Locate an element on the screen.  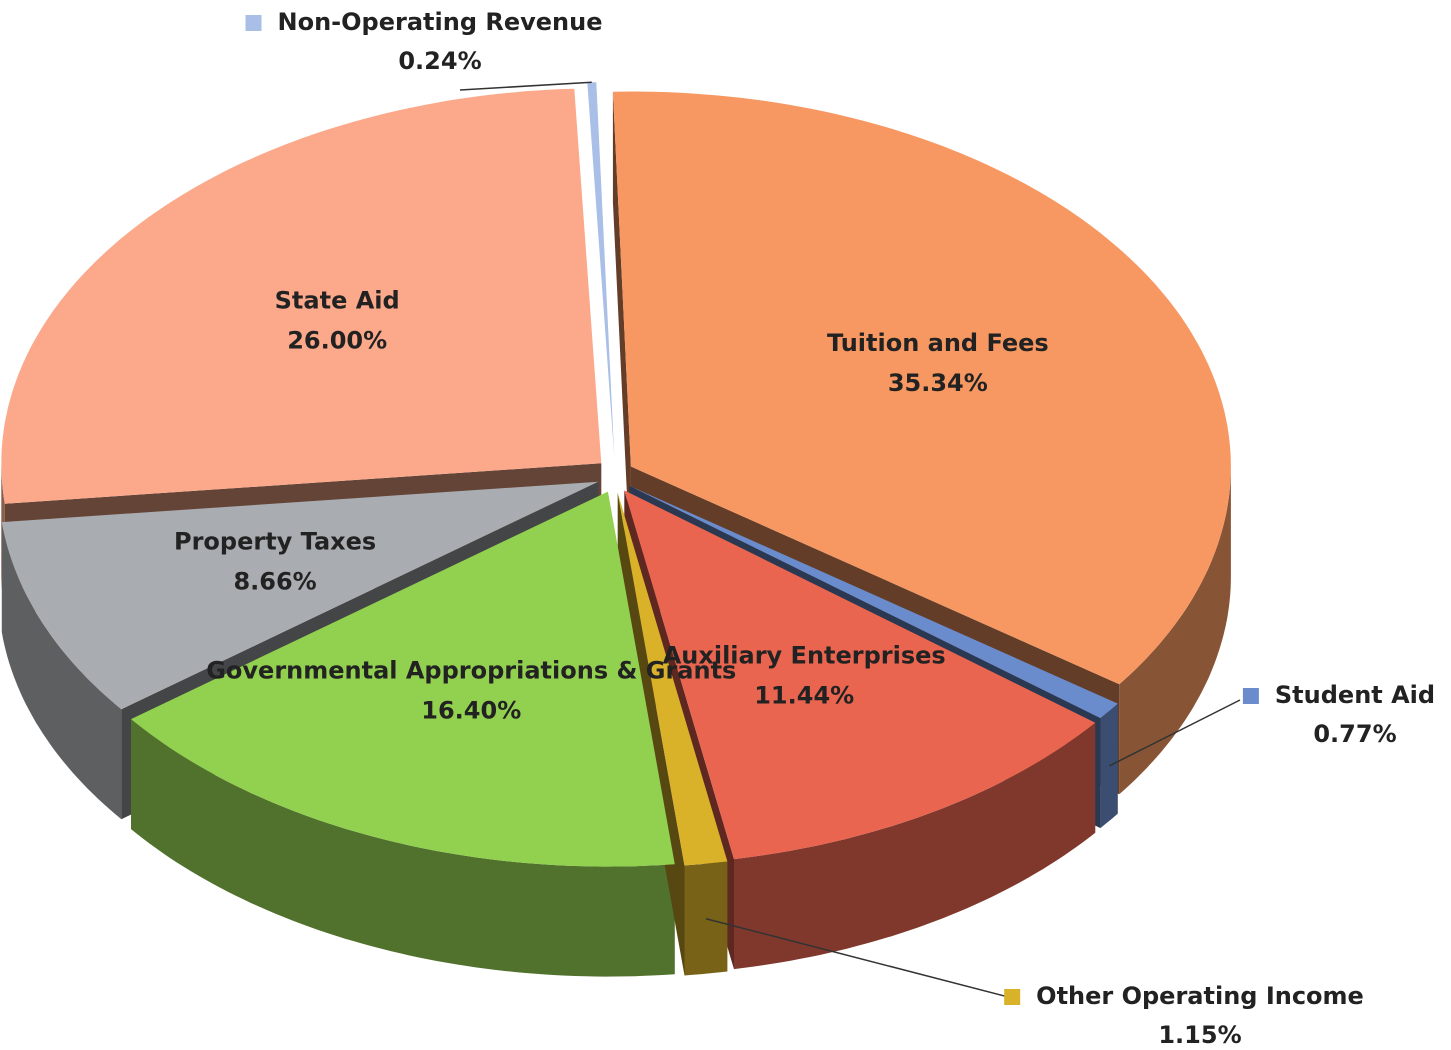
value-label: 16.40% is located at coordinates (471, 711).